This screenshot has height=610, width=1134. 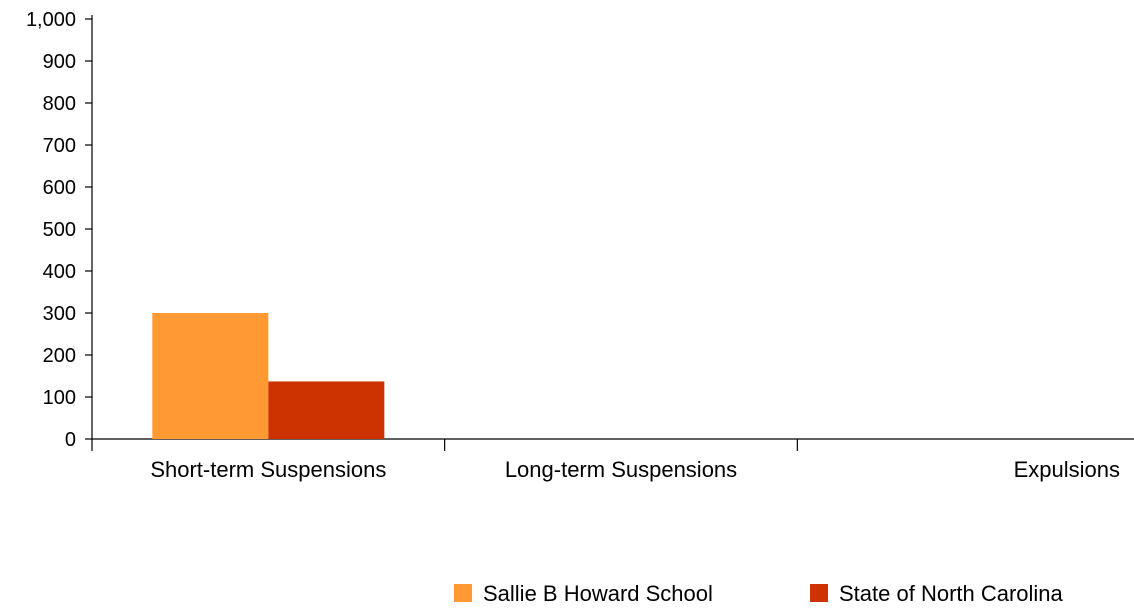 I want to click on y-tick-label: 600, so click(x=59, y=188).